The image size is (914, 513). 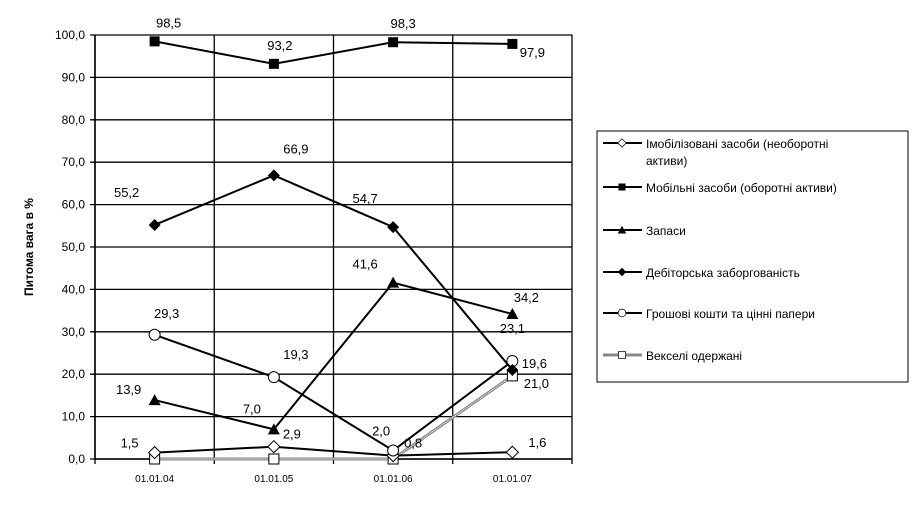 I want to click on legend-item: Векселі одержані, so click(x=672, y=356).